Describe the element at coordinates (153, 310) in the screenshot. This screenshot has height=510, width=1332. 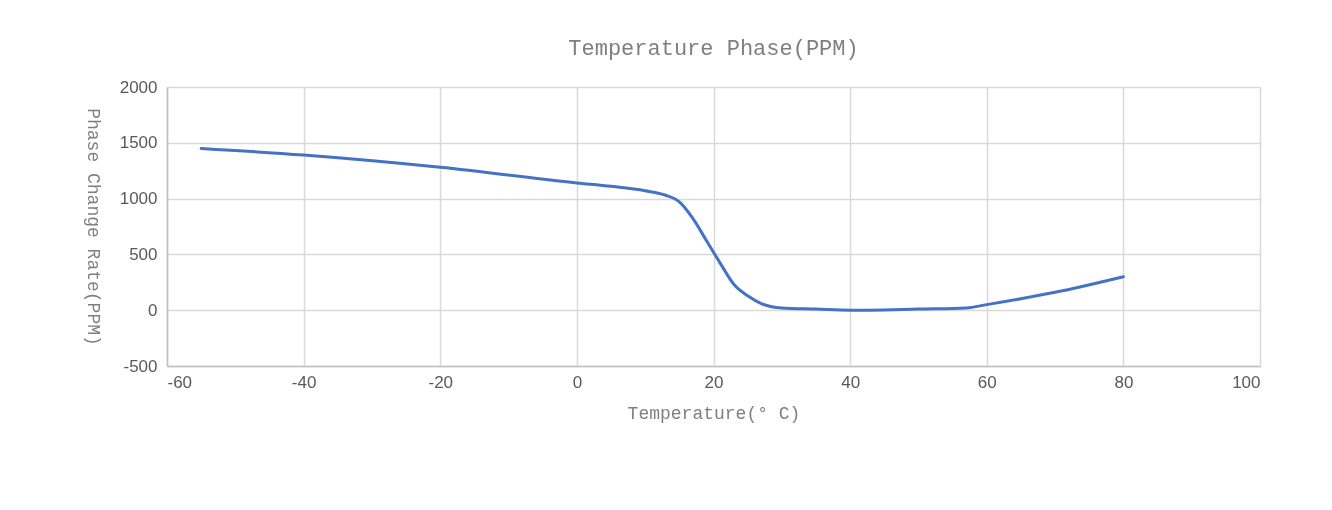
I see `y-tick-label: 0` at that location.